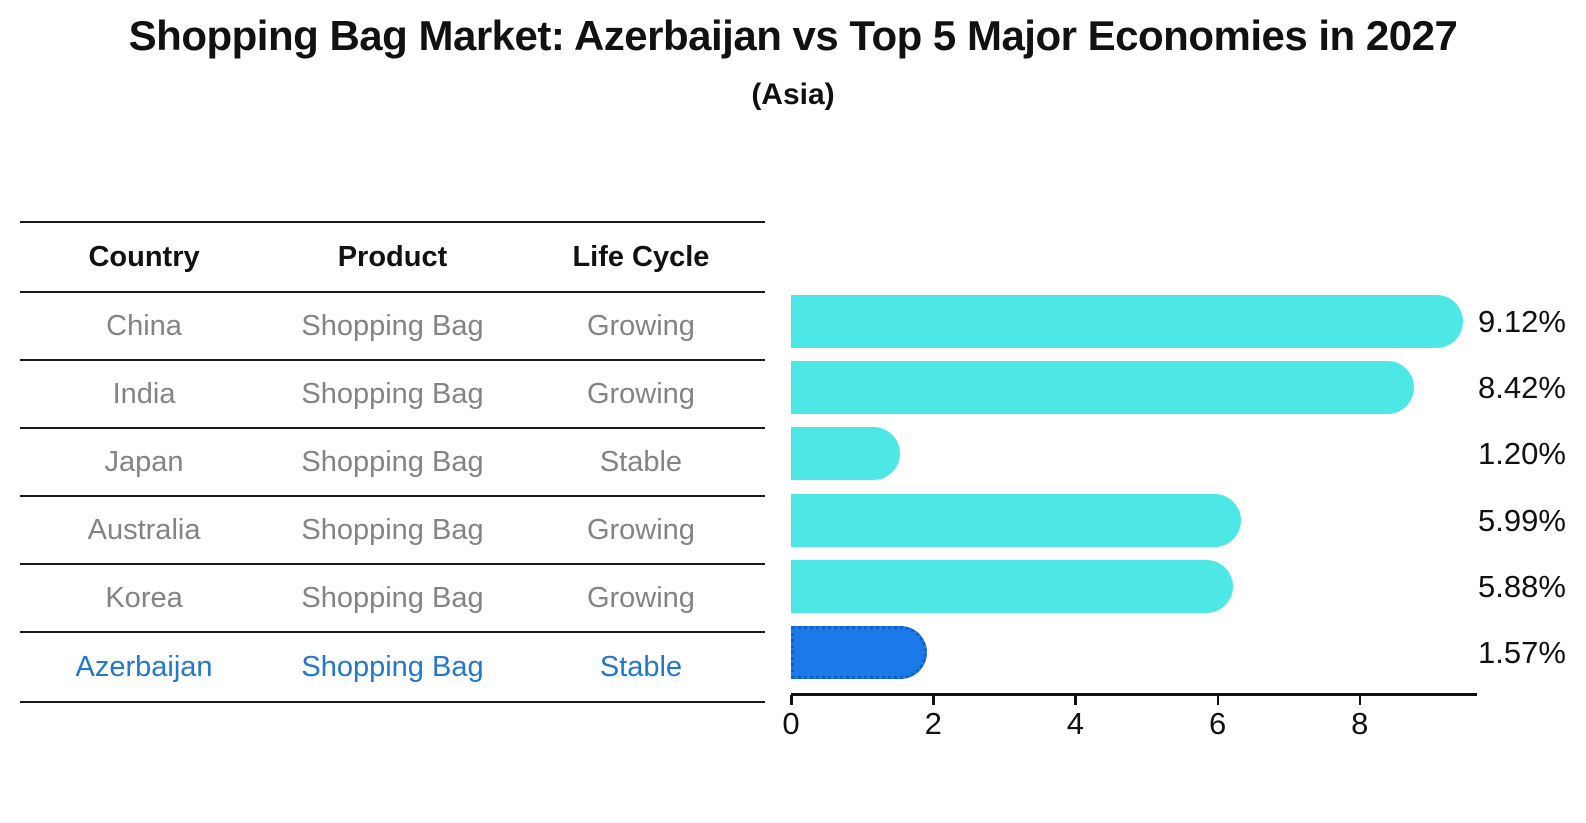 The width and height of the screenshot is (1586, 823). Describe the element at coordinates (1522, 586) in the screenshot. I see `bar-value-label-korea: 5.88%` at that location.